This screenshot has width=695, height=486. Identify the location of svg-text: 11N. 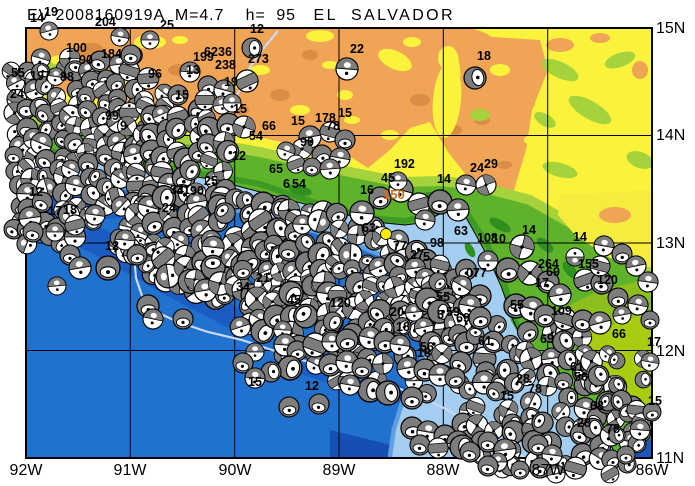
(670, 458).